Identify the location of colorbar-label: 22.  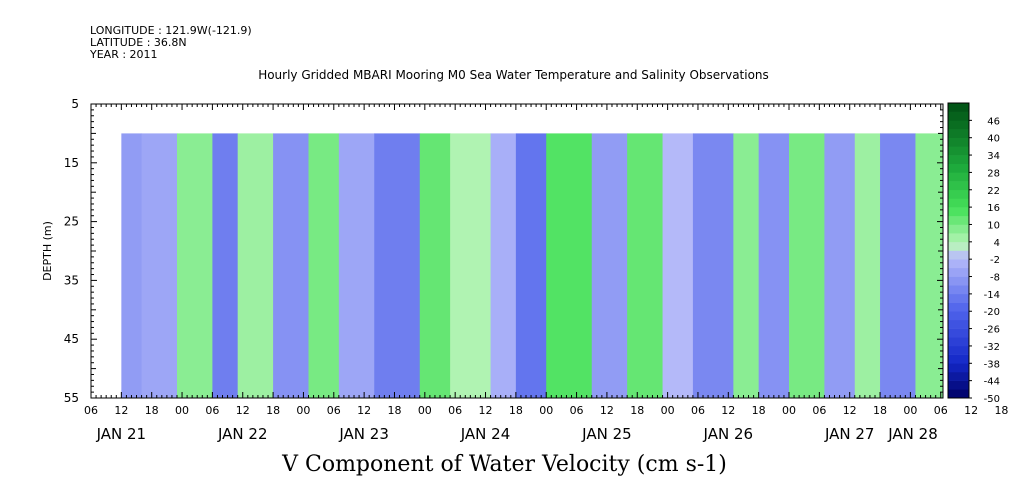
(993, 191).